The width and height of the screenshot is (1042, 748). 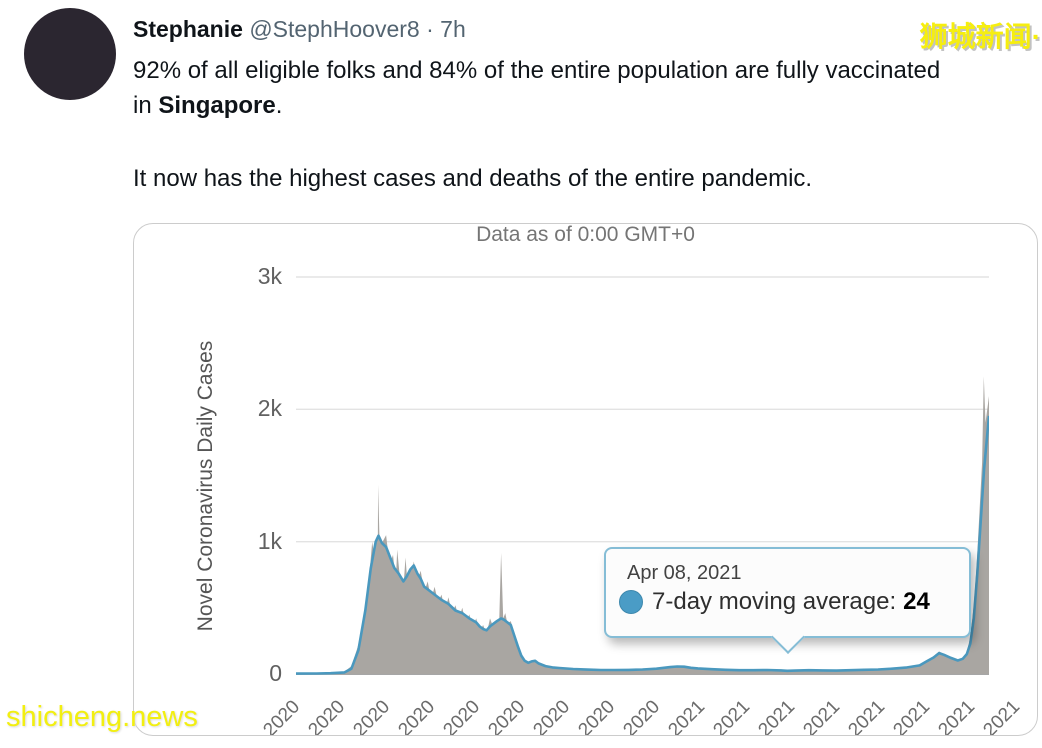 What do you see at coordinates (70, 54) in the screenshot?
I see `avatar` at bounding box center [70, 54].